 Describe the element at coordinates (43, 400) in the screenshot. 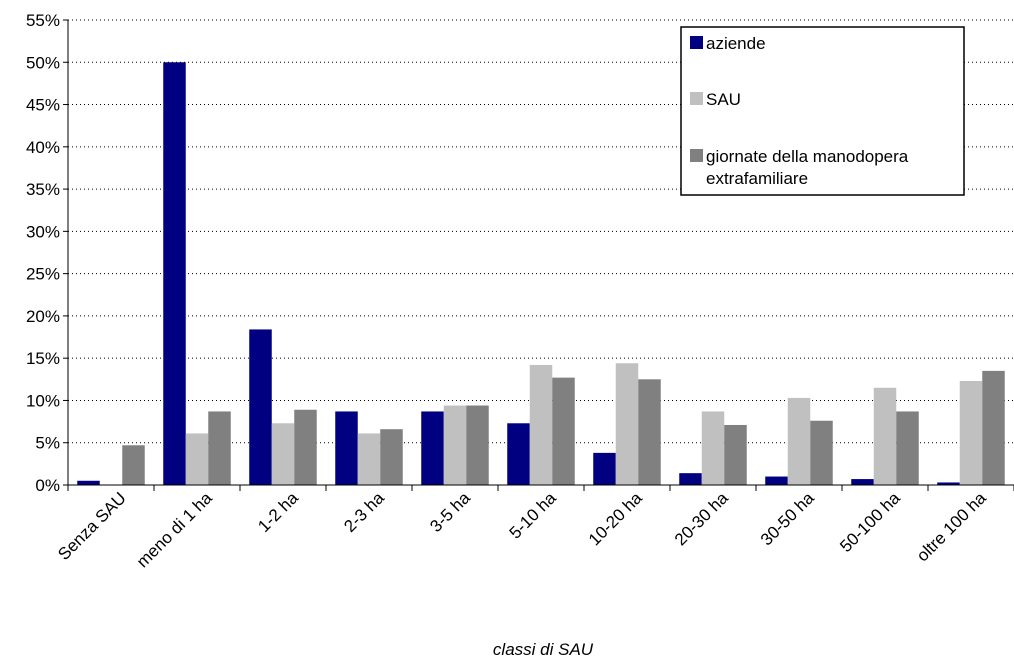

I see `y-tick-label: 10%` at that location.